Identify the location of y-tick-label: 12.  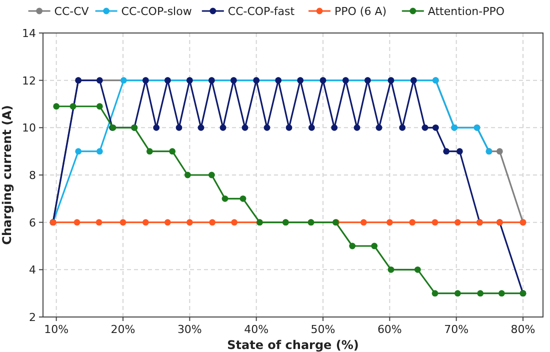
(29, 81).